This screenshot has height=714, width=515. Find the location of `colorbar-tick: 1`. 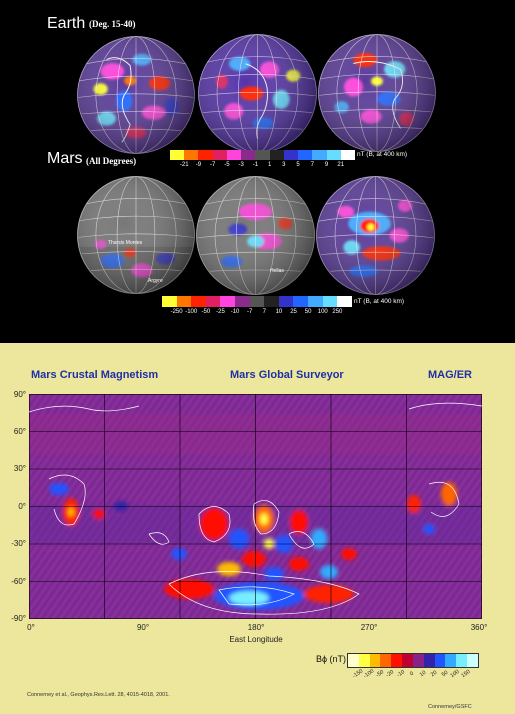

colorbar-tick: 1 is located at coordinates (269, 165).